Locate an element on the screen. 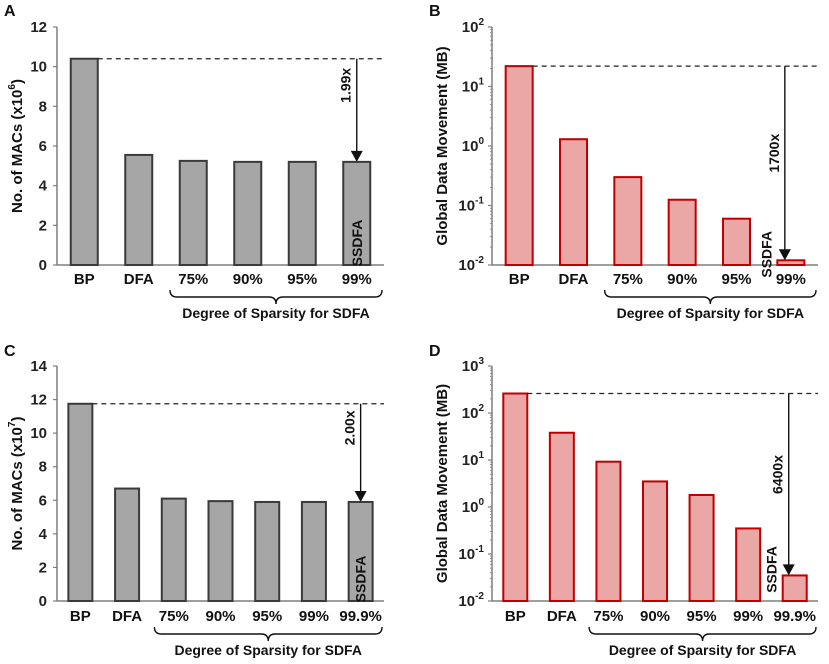 Image resolution: width=829 pixels, height=664 pixels. y-title-exponent: 7 is located at coordinates (12, 424).